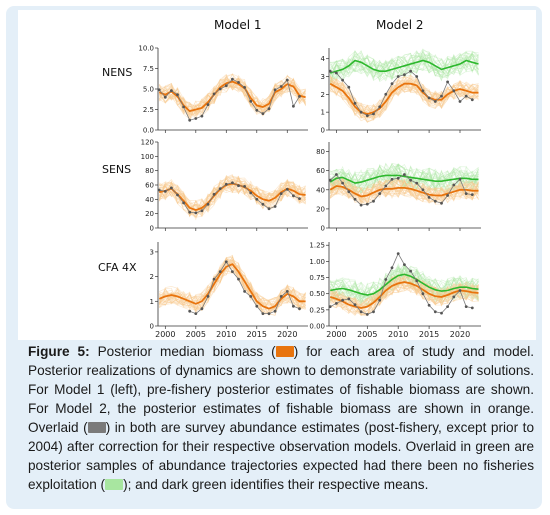 This screenshot has height=515, width=550. I want to click on row-label-nens: NENS, so click(117, 72).